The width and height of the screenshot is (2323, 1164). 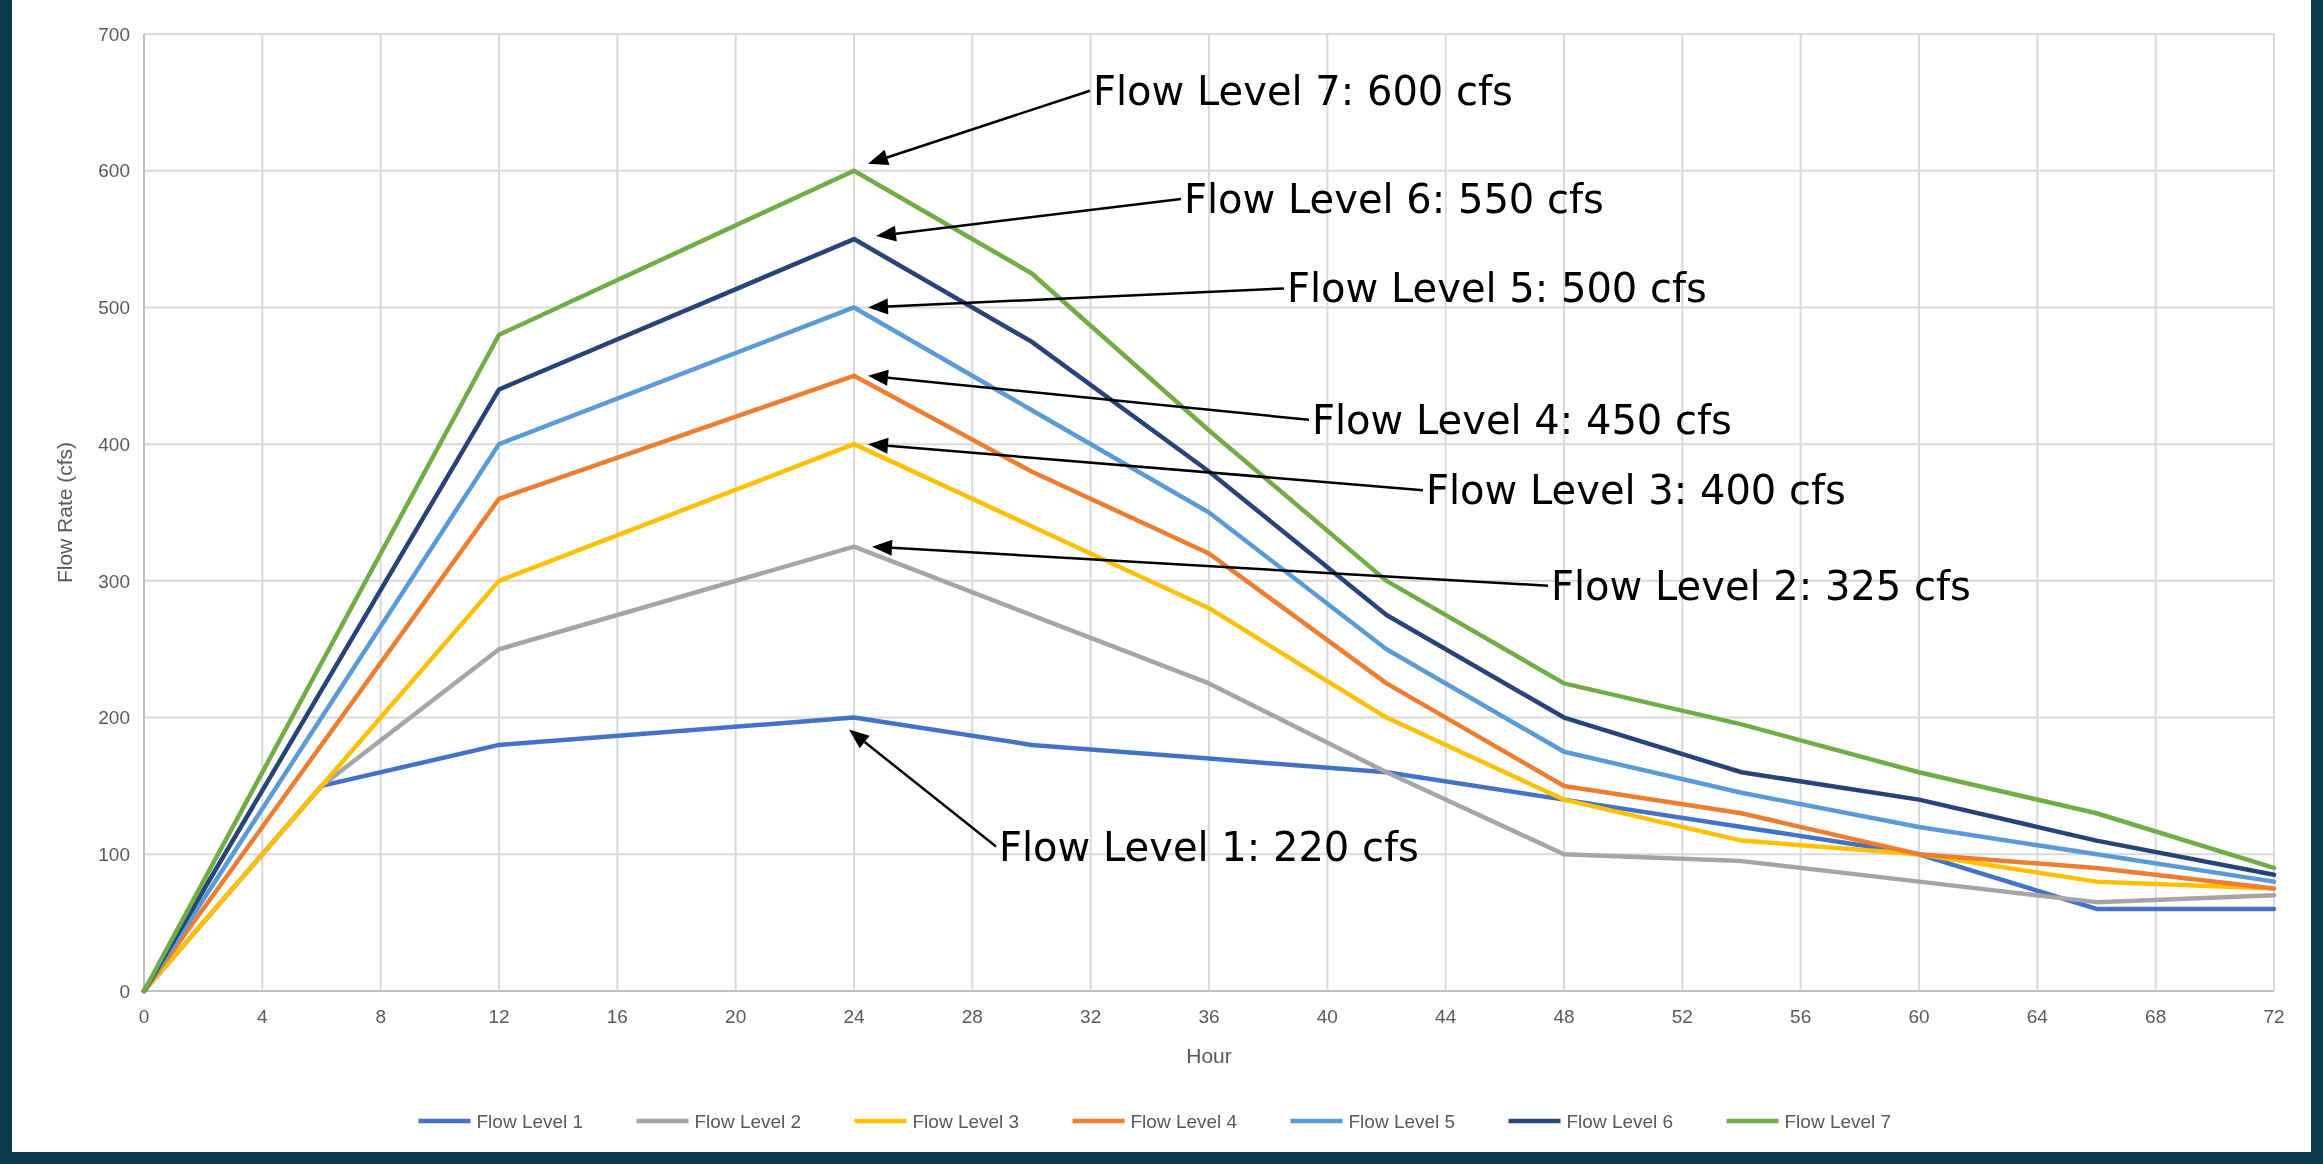 I want to click on legend-label: Flow Level 3, so click(x=966, y=1121).